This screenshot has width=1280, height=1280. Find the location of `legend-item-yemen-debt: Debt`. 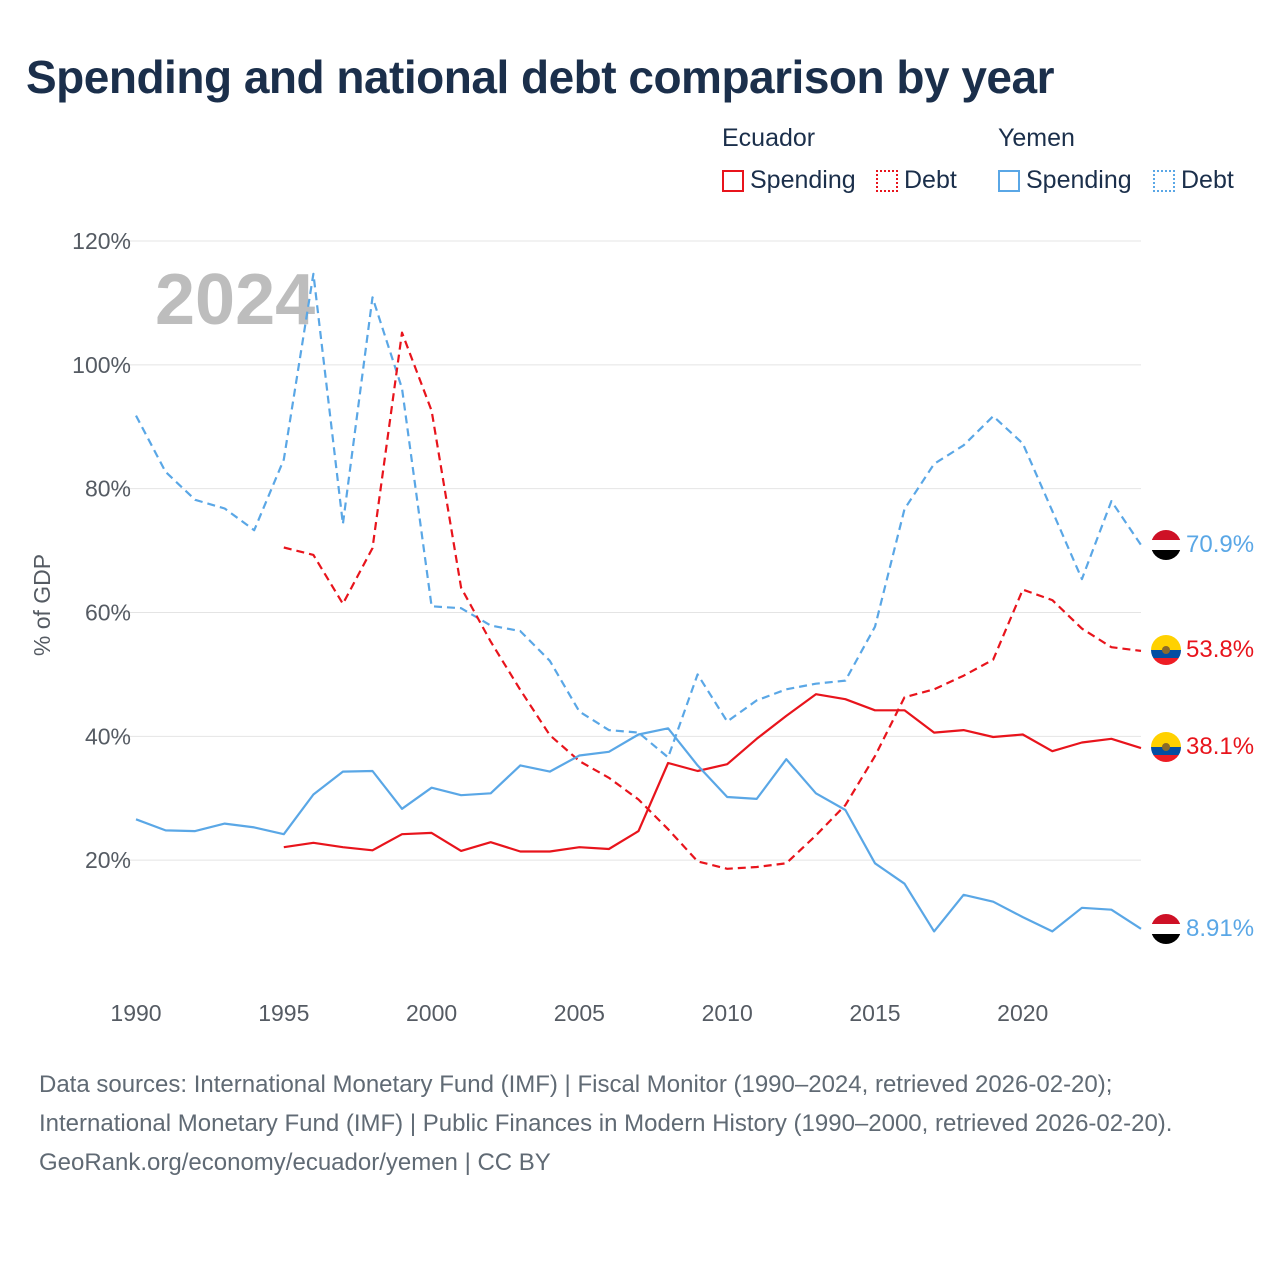

legend-item-yemen-debt: Debt is located at coordinates (1193, 180).